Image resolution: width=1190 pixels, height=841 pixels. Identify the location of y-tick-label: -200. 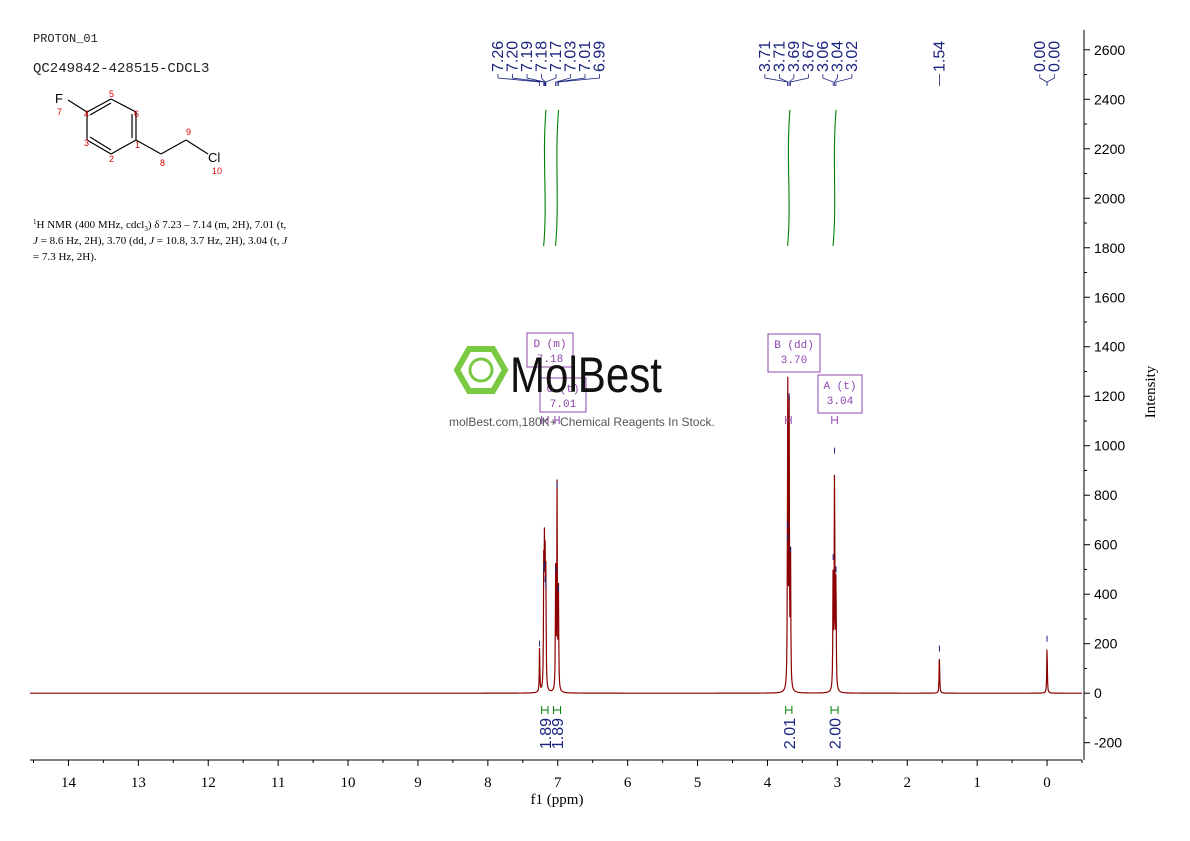
(1108, 743).